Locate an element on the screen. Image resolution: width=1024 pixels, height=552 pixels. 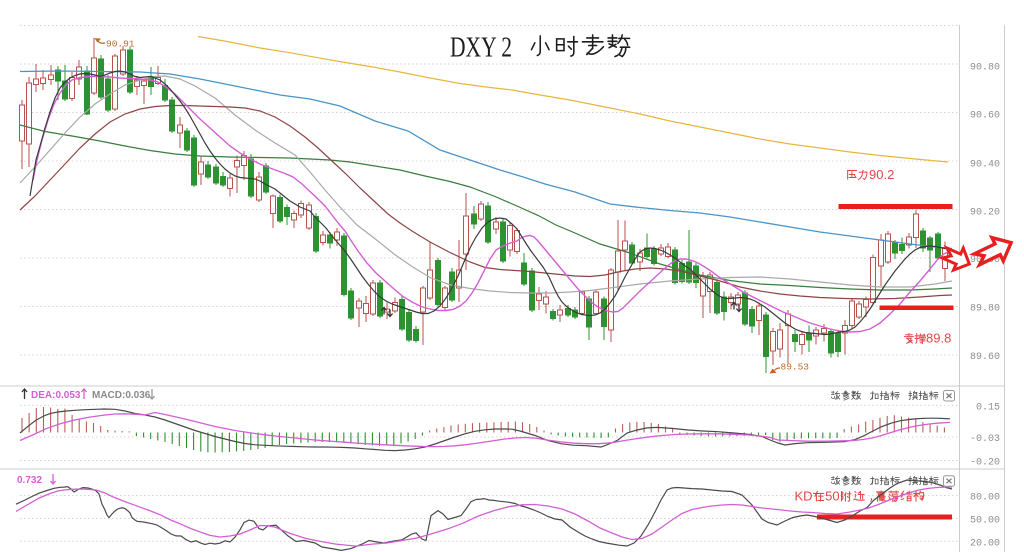
svg-text: MACD:0.036 is located at coordinates (121, 395).